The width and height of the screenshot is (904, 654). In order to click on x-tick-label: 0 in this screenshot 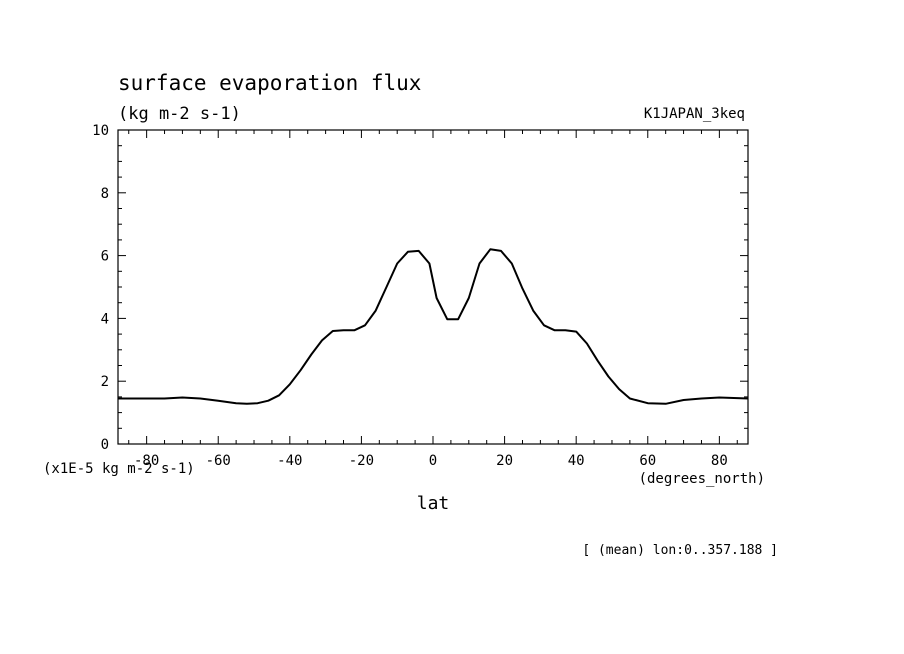, I will do `click(433, 461)`.